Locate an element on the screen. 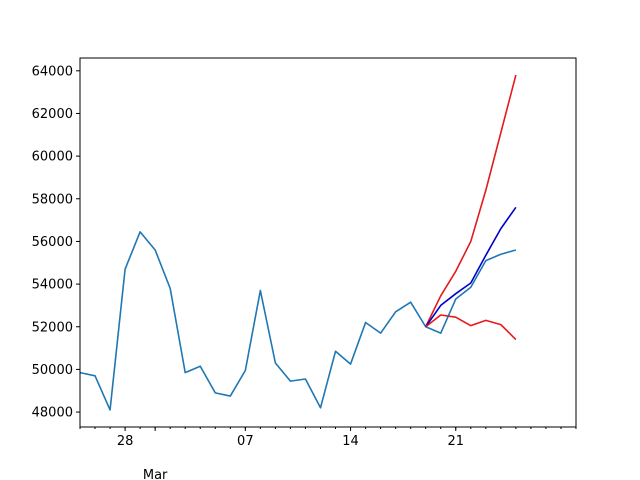 This screenshot has height=480, width=640. y-tick-label: 56000 is located at coordinates (52, 242).